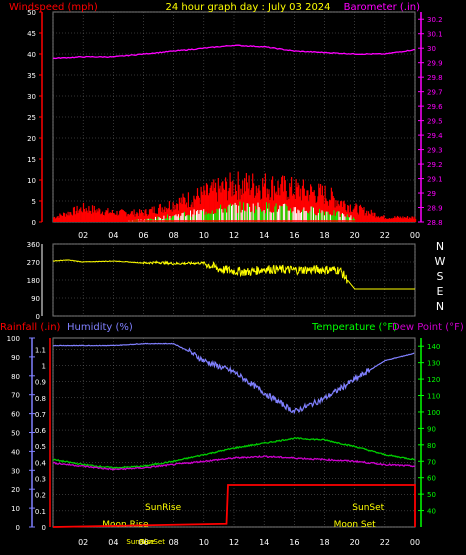  What do you see at coordinates (233, 378) in the screenshot?
I see `humidity-line` at bounding box center [233, 378].